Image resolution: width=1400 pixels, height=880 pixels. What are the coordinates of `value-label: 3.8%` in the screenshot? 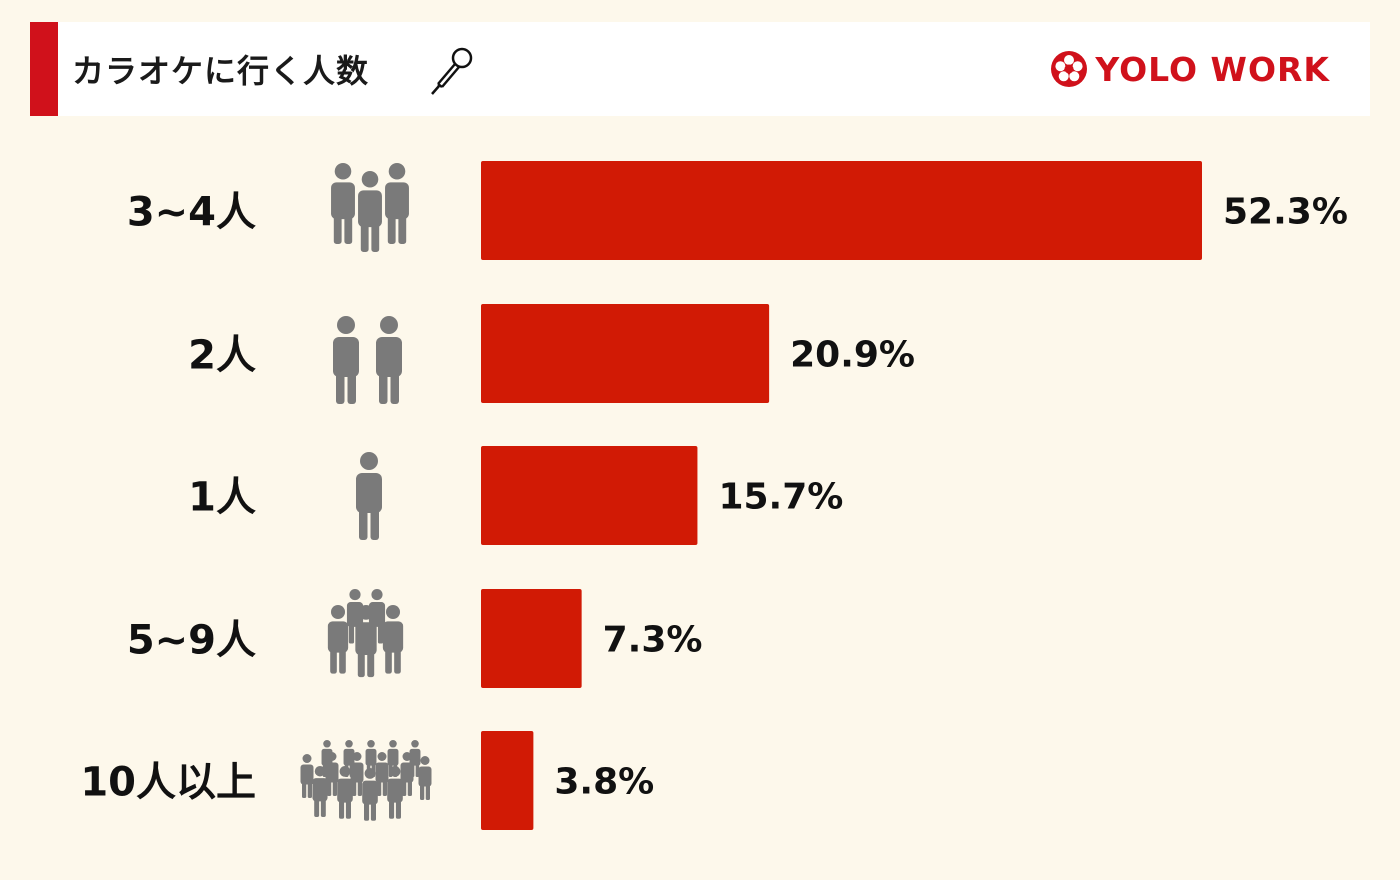 It's located at (604, 782).